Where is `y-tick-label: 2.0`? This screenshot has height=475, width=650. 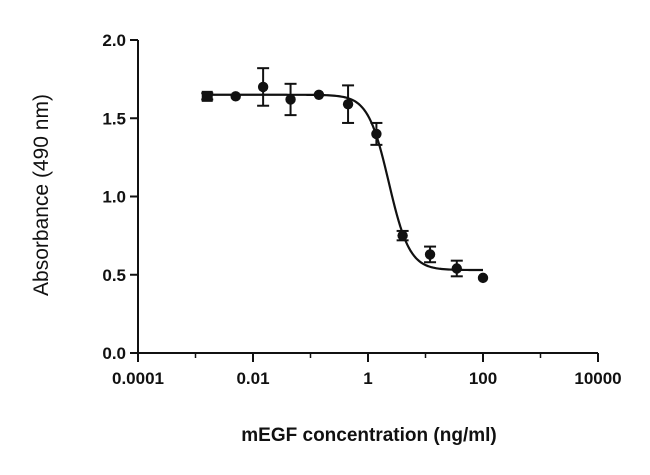
y-tick-label: 2.0 is located at coordinates (114, 40).